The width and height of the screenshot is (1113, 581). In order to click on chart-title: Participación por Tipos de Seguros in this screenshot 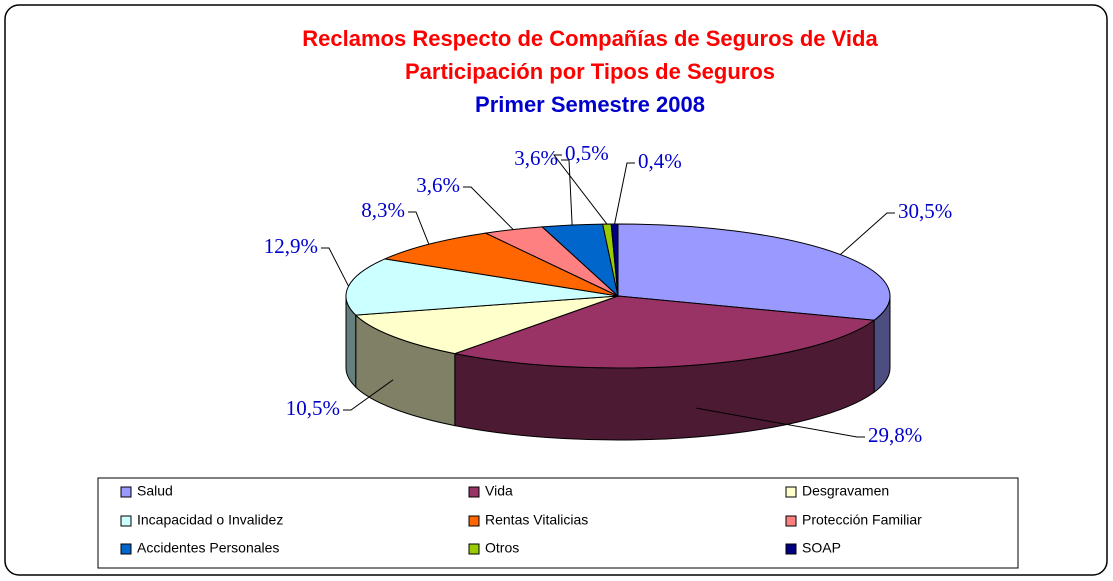, I will do `click(590, 71)`.